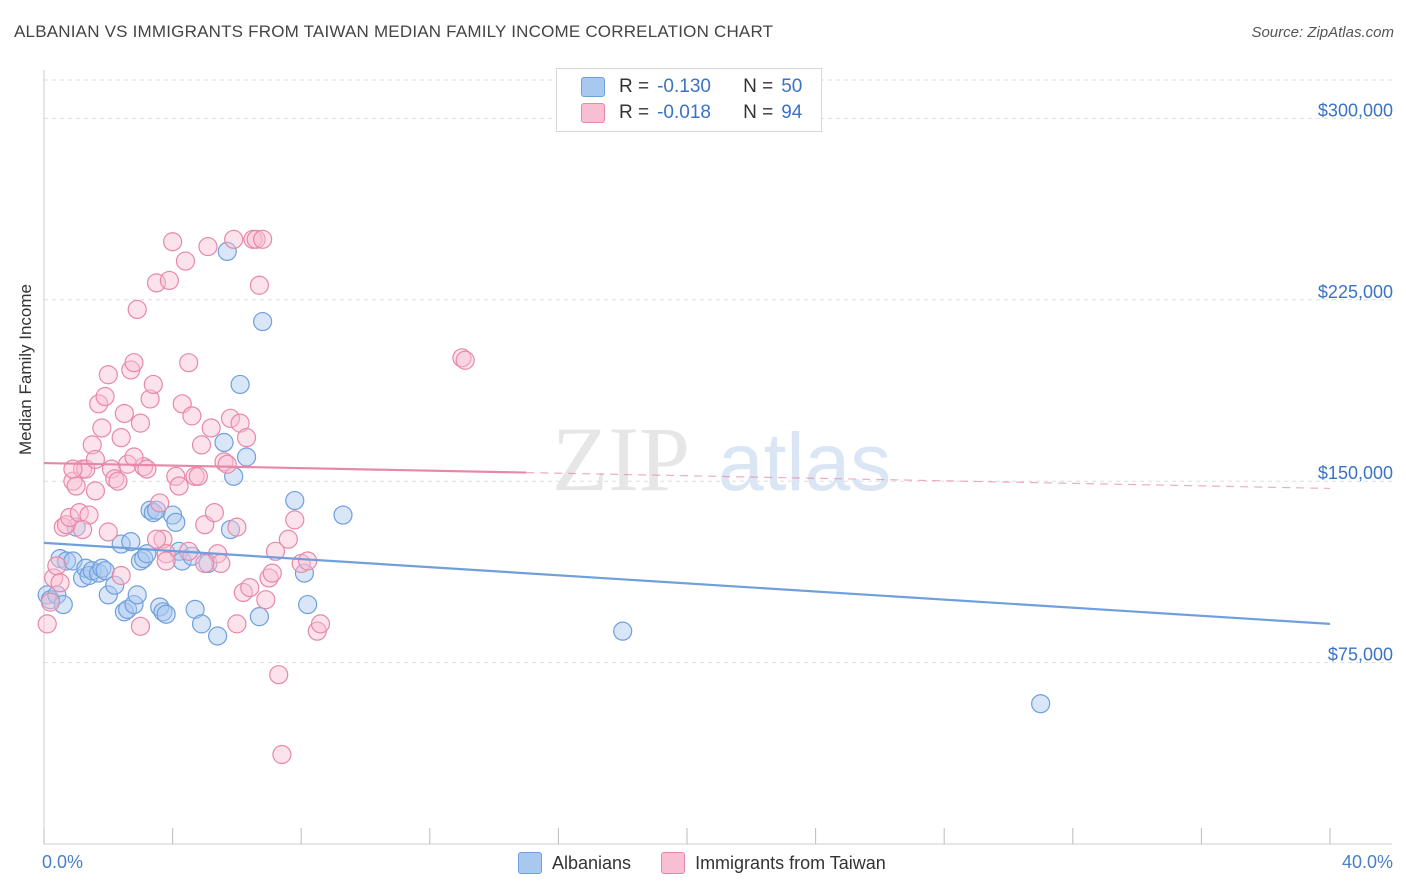 The image size is (1406, 892). What do you see at coordinates (1367, 862) in the screenshot?
I see `x-axis-max-label: 40.0%` at bounding box center [1367, 862].